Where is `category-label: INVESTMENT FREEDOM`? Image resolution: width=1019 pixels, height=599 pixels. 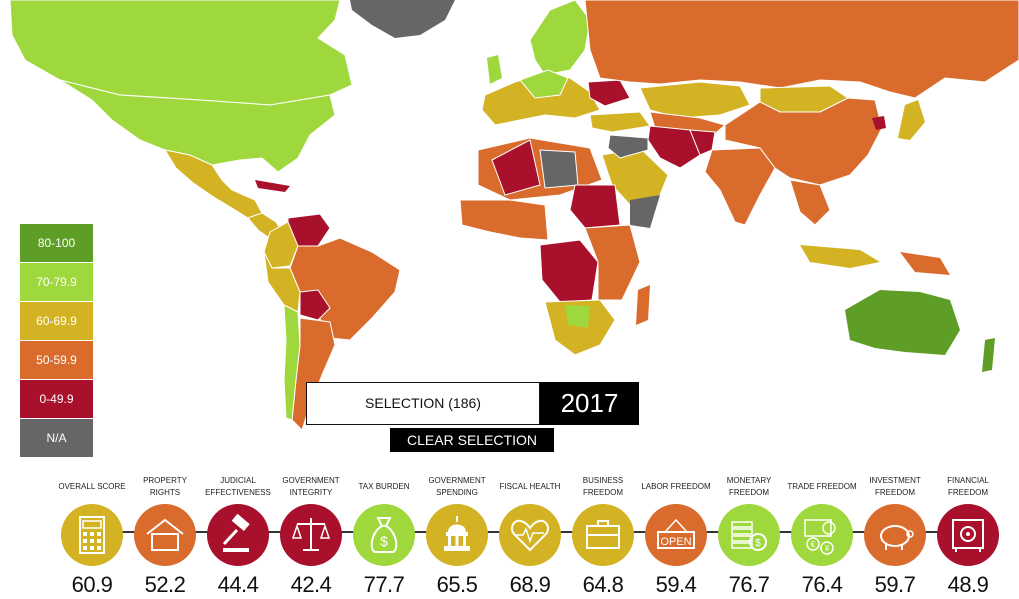
category-label: INVESTMENT FREEDOM is located at coordinates (895, 486).